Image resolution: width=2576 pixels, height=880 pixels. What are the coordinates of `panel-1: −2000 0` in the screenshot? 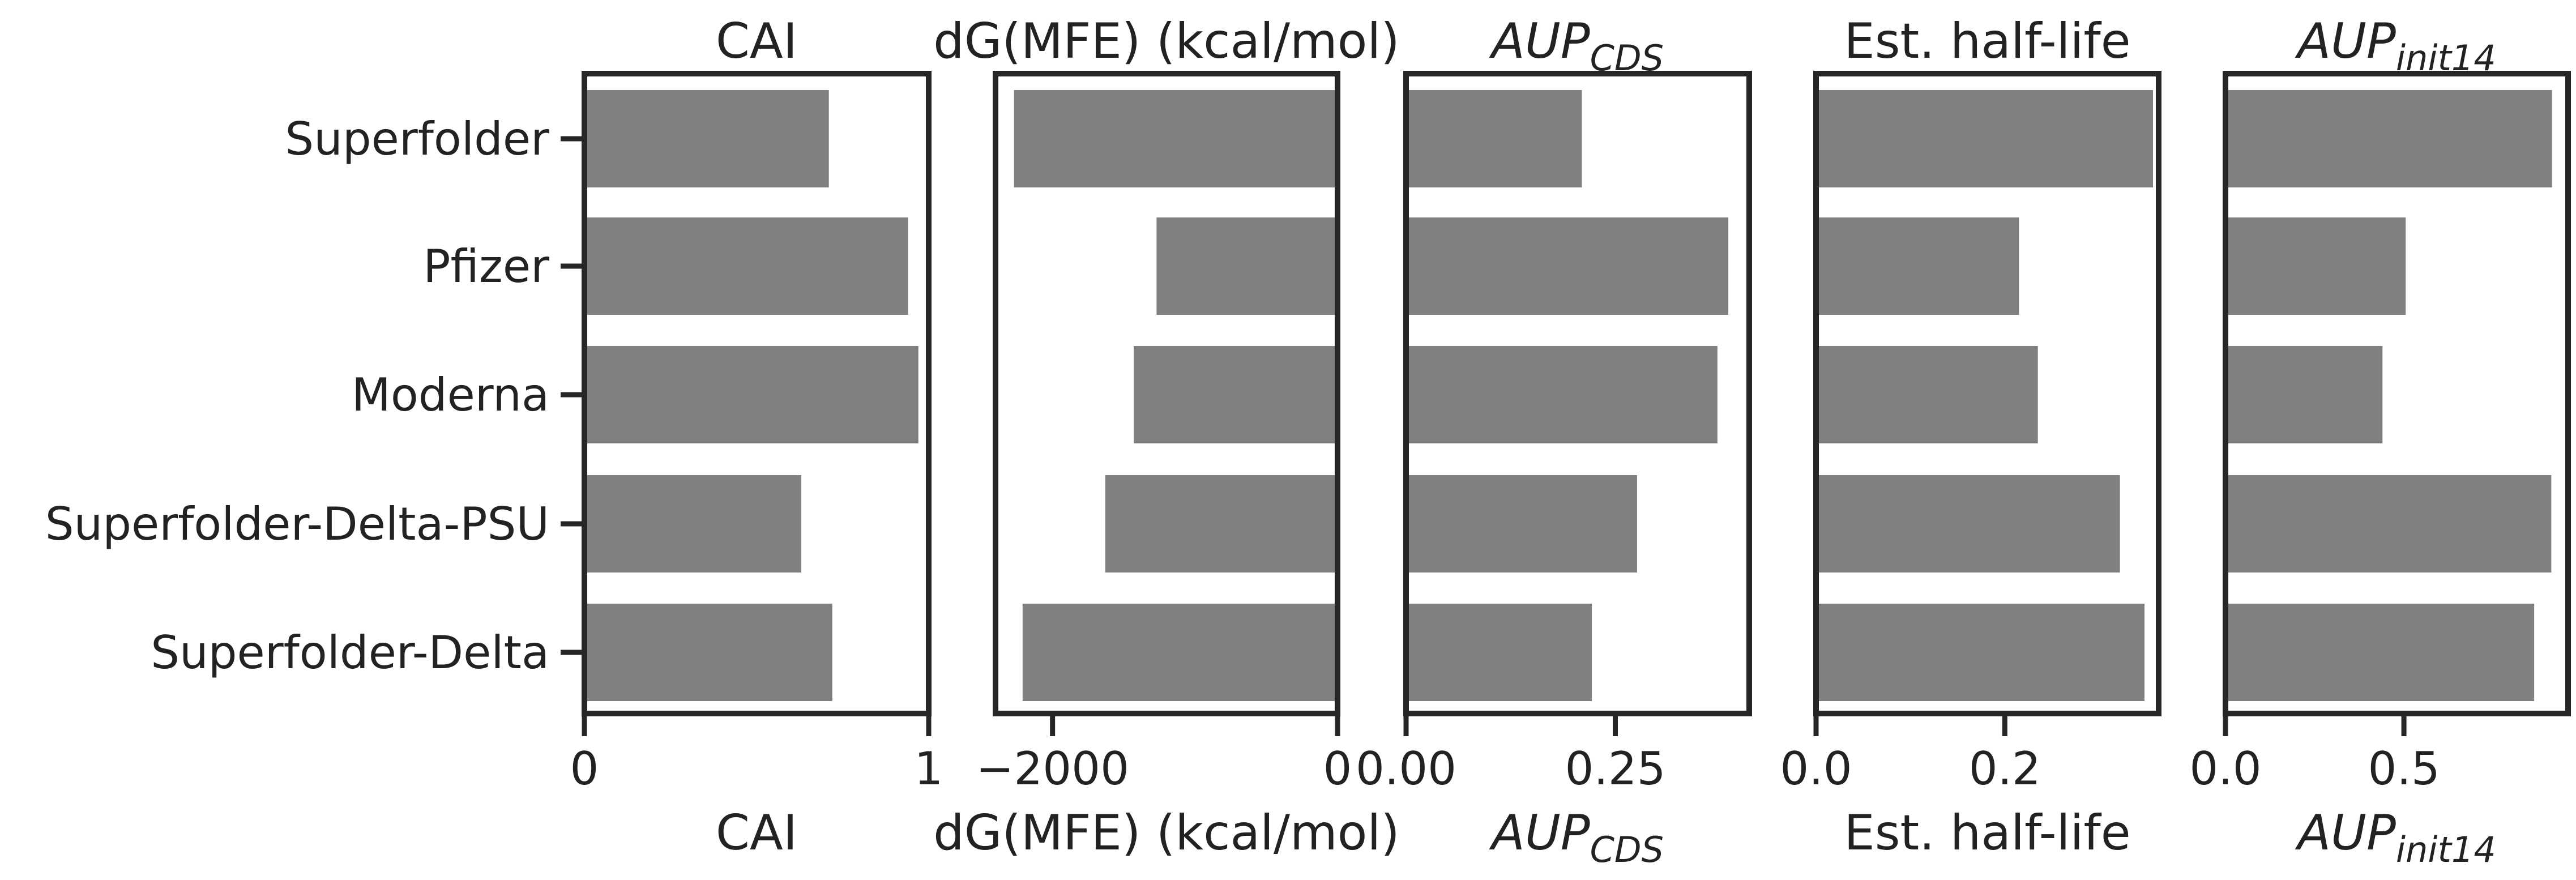 It's located at (1164, 433).